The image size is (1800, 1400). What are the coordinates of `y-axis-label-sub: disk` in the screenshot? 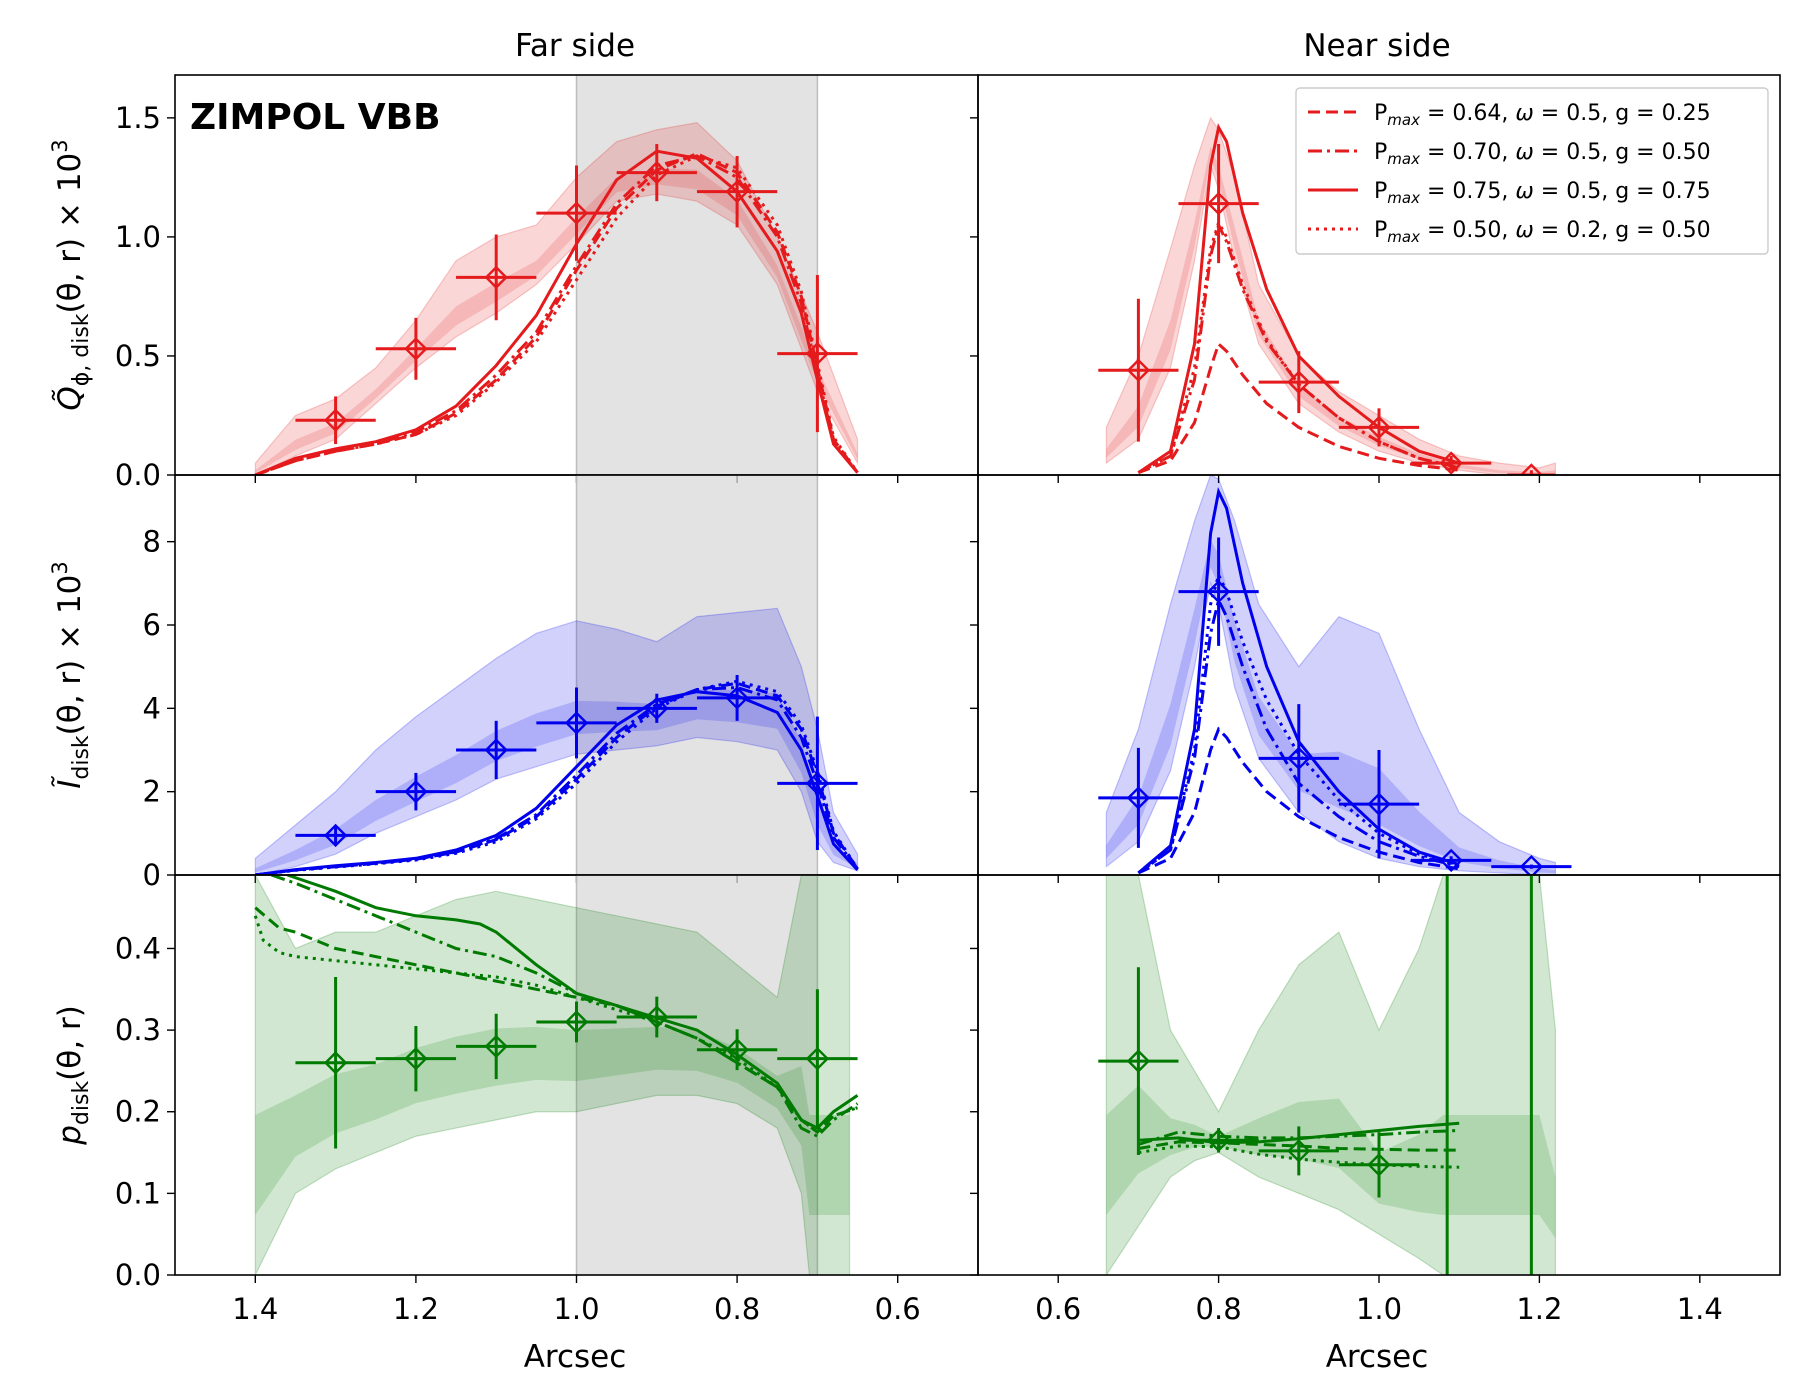 It's located at (81, 1103).